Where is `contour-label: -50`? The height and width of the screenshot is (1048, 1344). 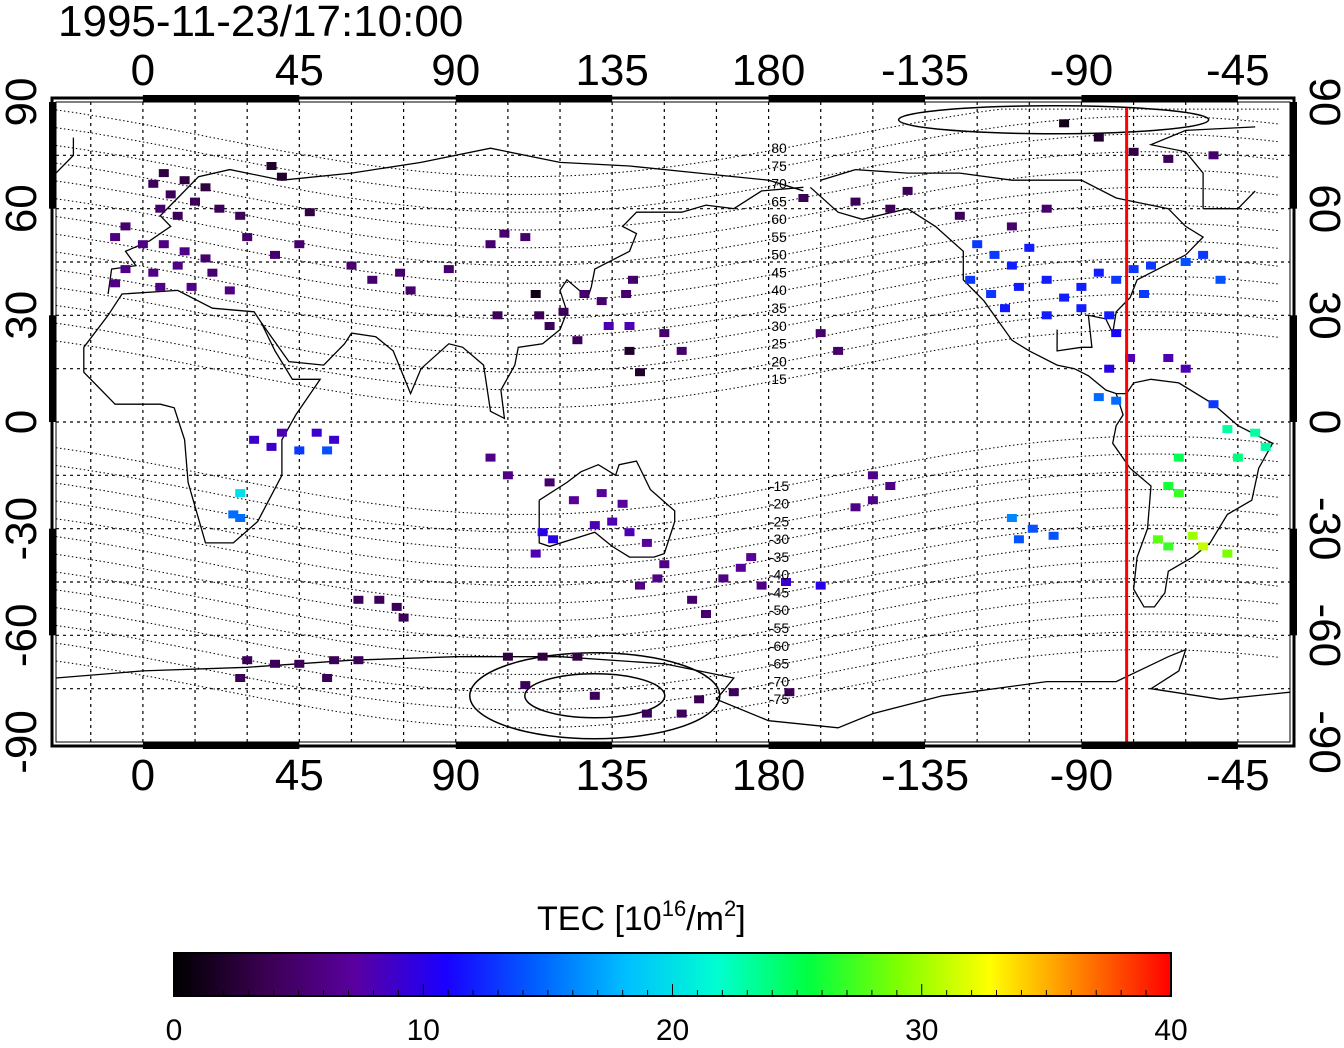 contour-label: -50 is located at coordinates (779, 610).